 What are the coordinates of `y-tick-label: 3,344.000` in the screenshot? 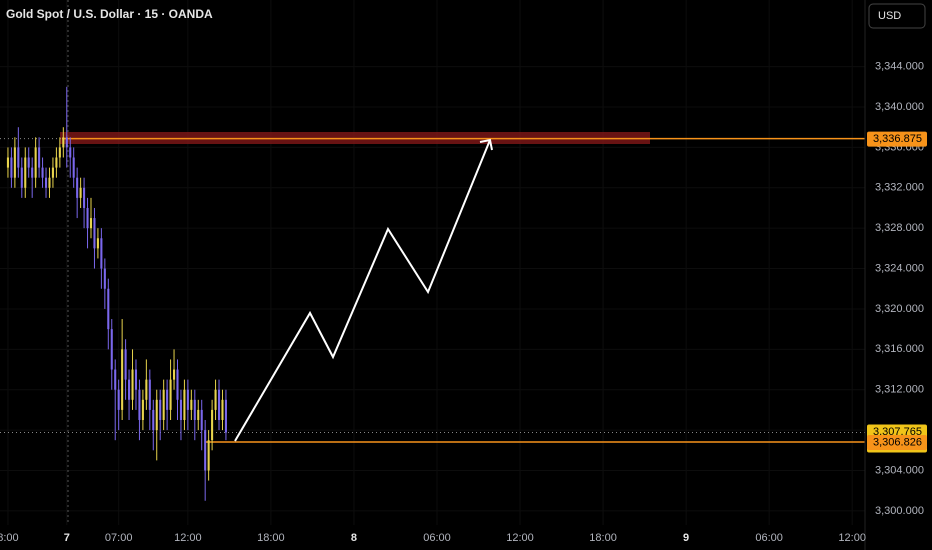 It's located at (899, 67).